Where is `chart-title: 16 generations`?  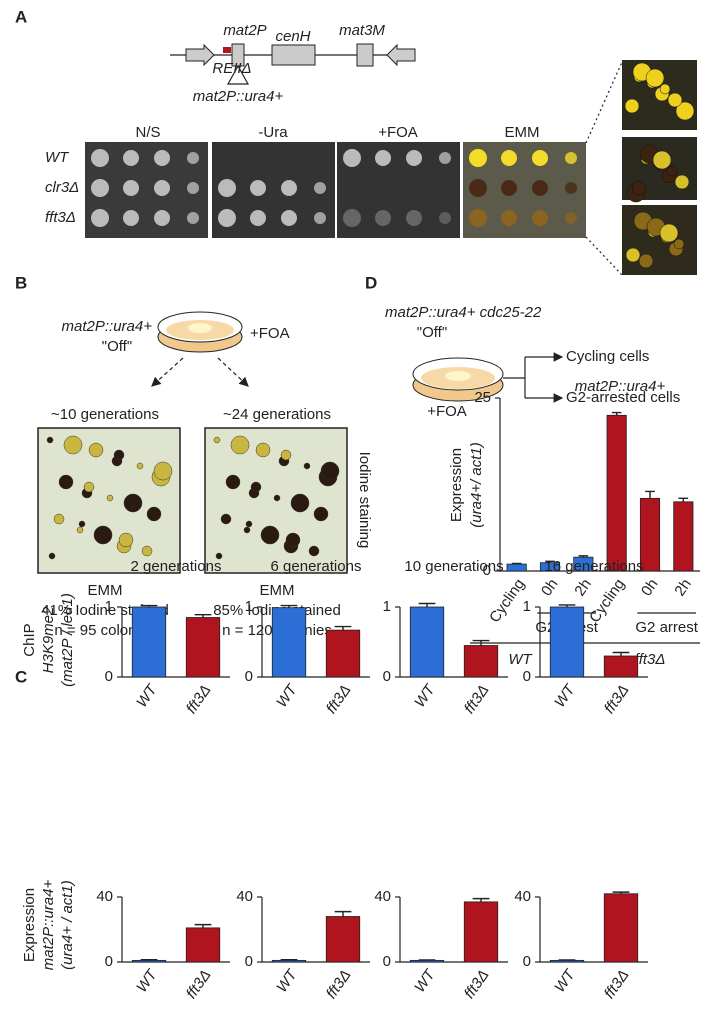
chart-title: 16 generations is located at coordinates (593, 566).